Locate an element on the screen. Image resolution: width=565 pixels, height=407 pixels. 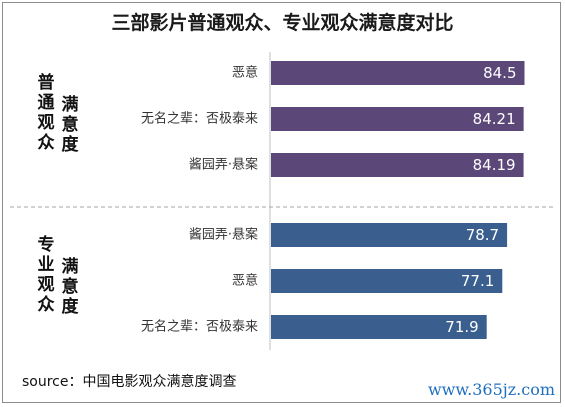
group-label-char: 专 is located at coordinates (46, 244).